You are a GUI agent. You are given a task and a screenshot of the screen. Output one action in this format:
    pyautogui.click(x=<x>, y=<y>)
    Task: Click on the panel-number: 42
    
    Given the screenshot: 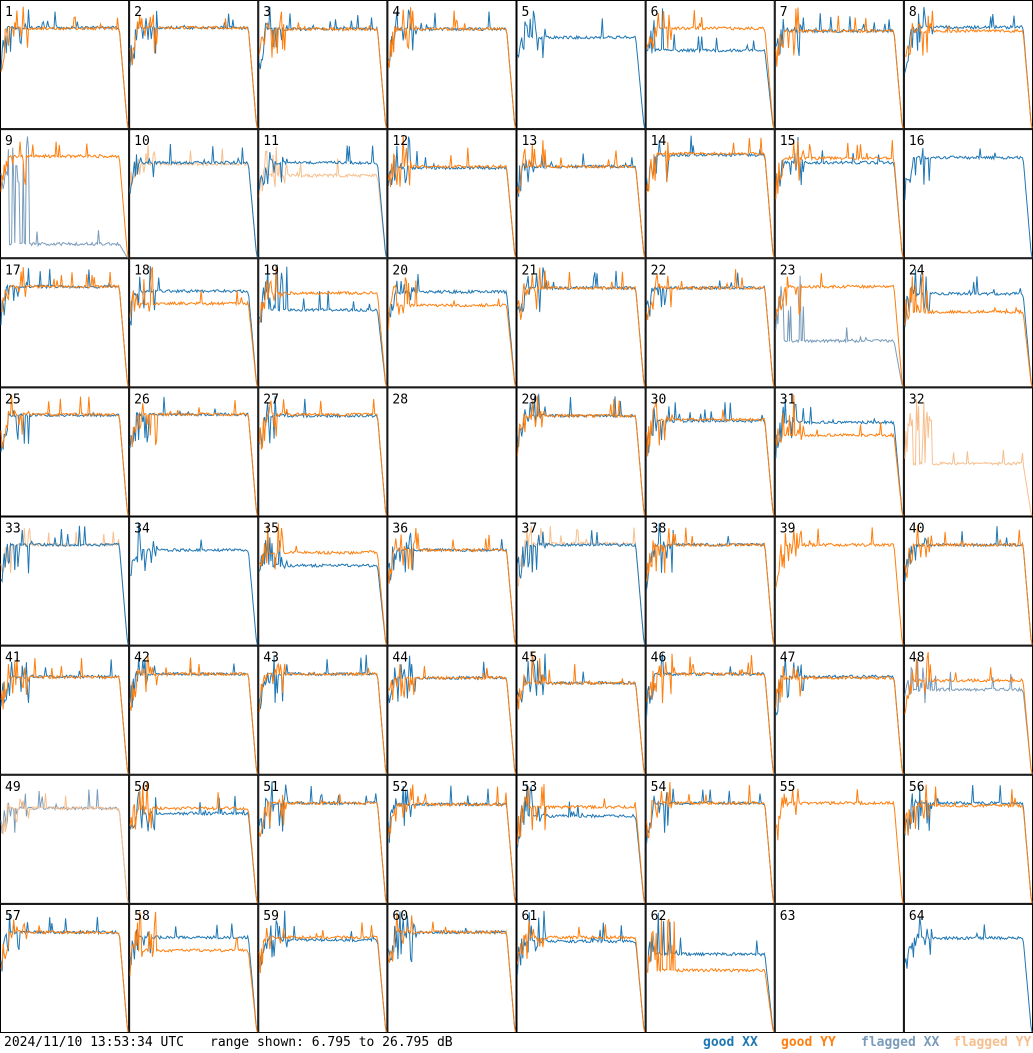 What is the action you would take?
    pyautogui.click(x=142, y=658)
    